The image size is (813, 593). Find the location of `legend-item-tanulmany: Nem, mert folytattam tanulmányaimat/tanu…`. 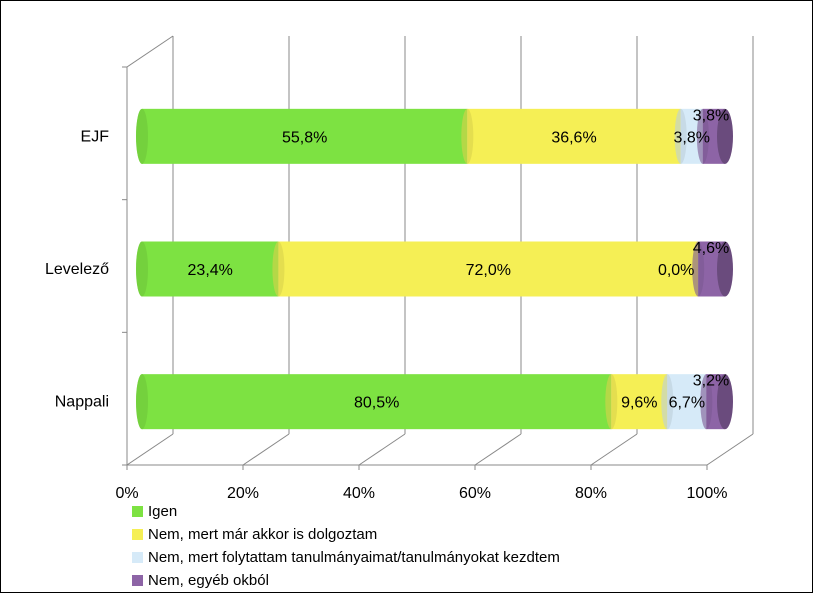

legend-item-tanulmany: Nem, mert folytattam tanulmányaimat/tanu… is located at coordinates (345, 557).